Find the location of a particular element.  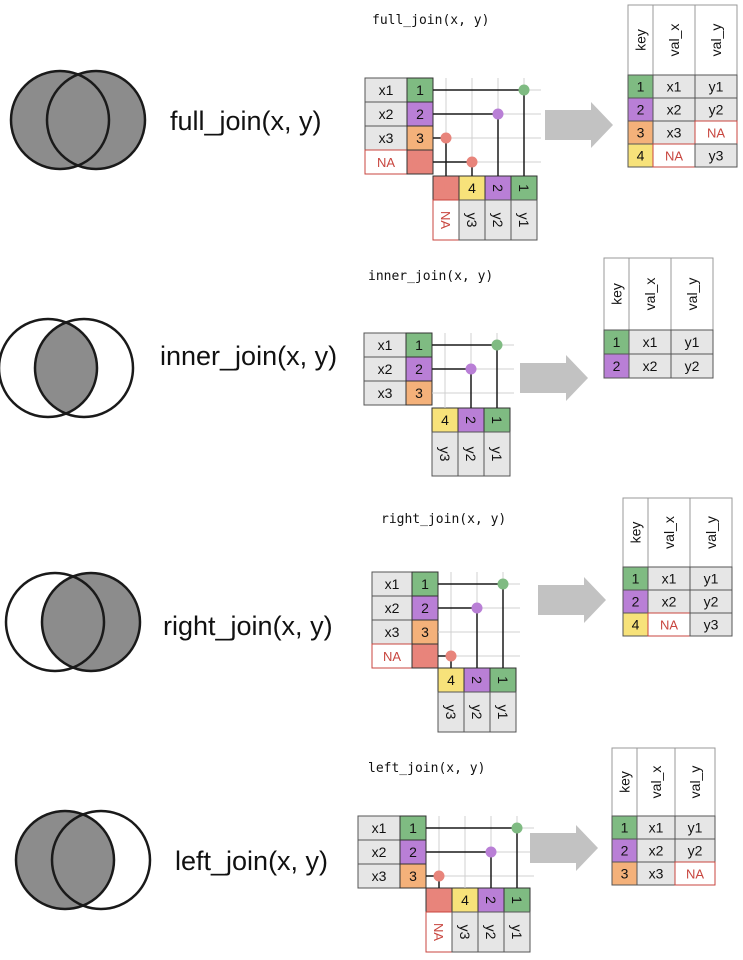

x-value-text: x1 is located at coordinates (392, 584).